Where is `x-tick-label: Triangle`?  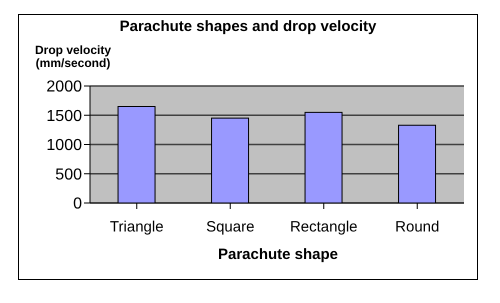
x-tick-label: Triangle is located at coordinates (137, 227).